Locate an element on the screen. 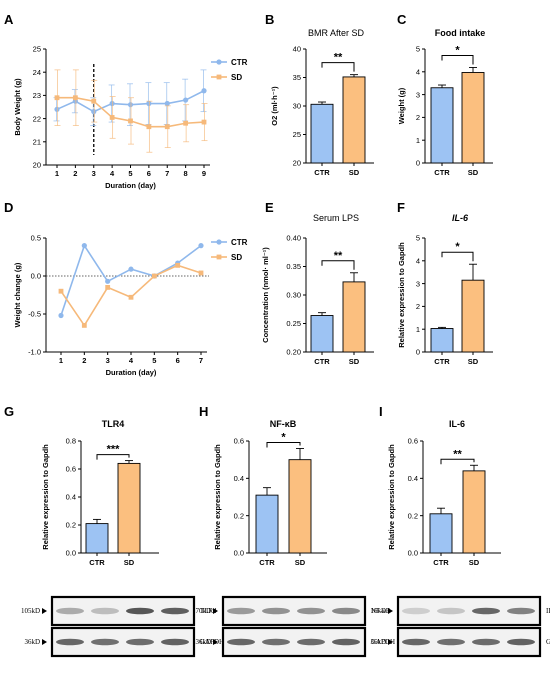  blot-g-top-arrow is located at coordinates (44, 611).